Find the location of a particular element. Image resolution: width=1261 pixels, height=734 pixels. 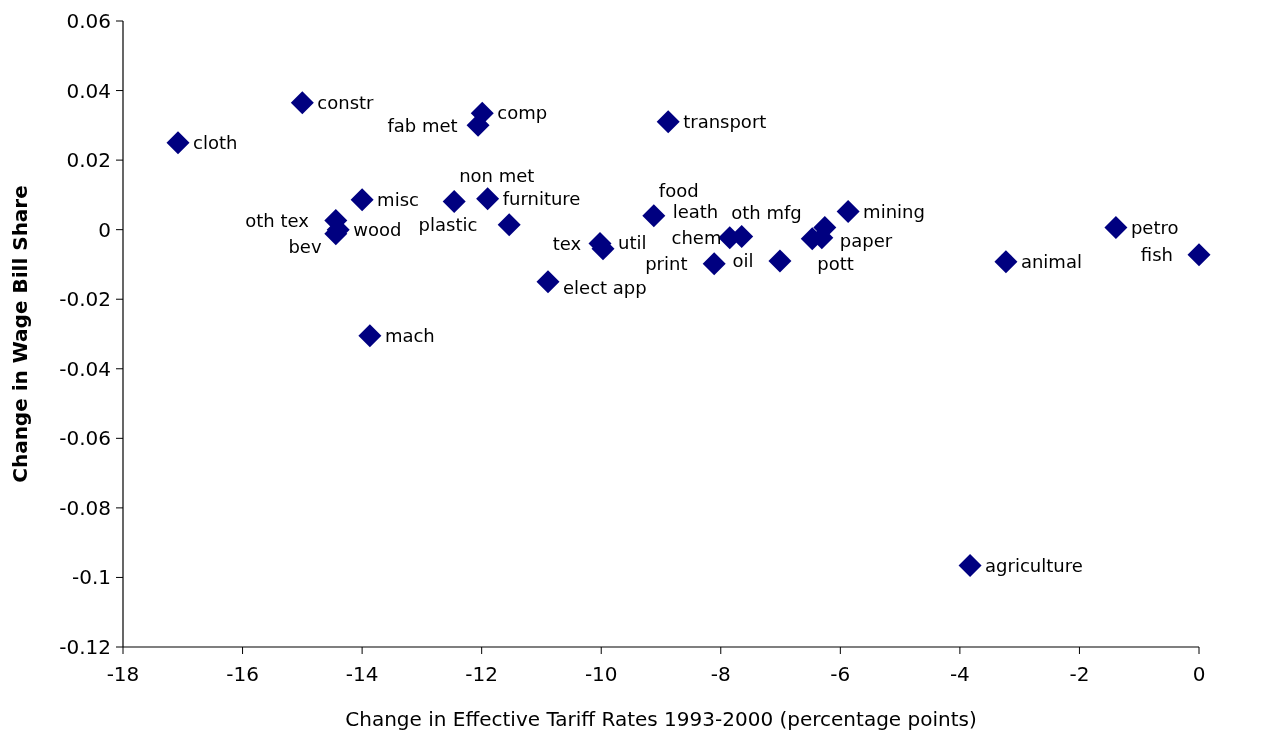

y-tick-label: 0.06 is located at coordinates (88, 21).